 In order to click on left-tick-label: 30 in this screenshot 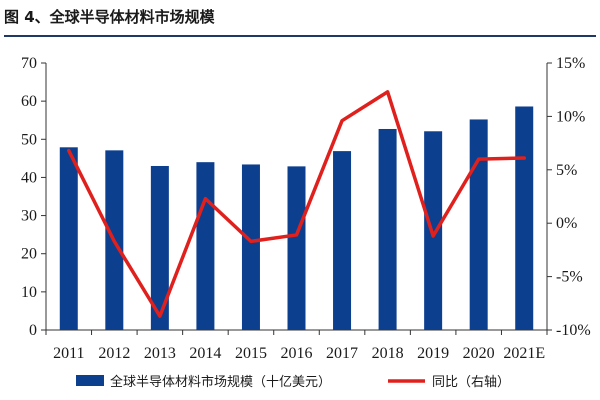, I will do `click(29, 216)`.